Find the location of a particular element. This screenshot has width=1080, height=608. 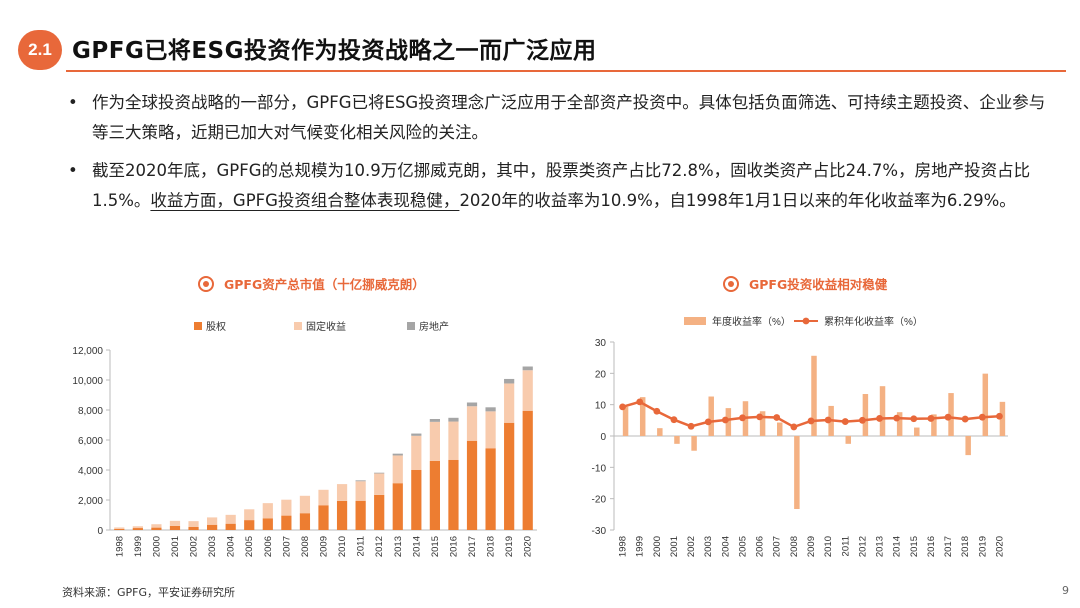

x-tick-label: 2008 is located at coordinates (305, 546).